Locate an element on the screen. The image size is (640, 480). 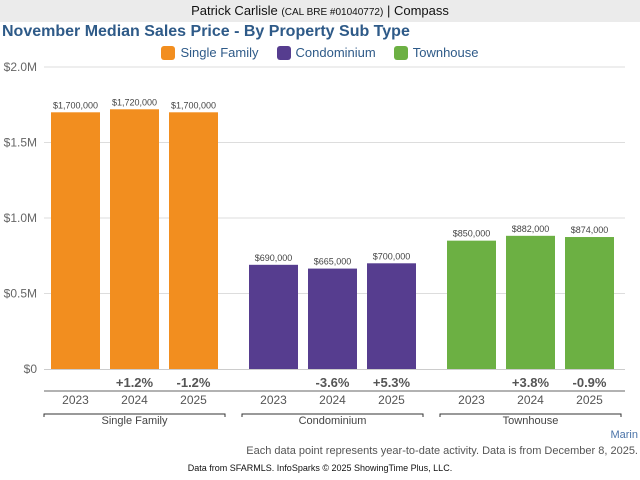
y-tick-label: $0.5M is located at coordinates (20, 294).